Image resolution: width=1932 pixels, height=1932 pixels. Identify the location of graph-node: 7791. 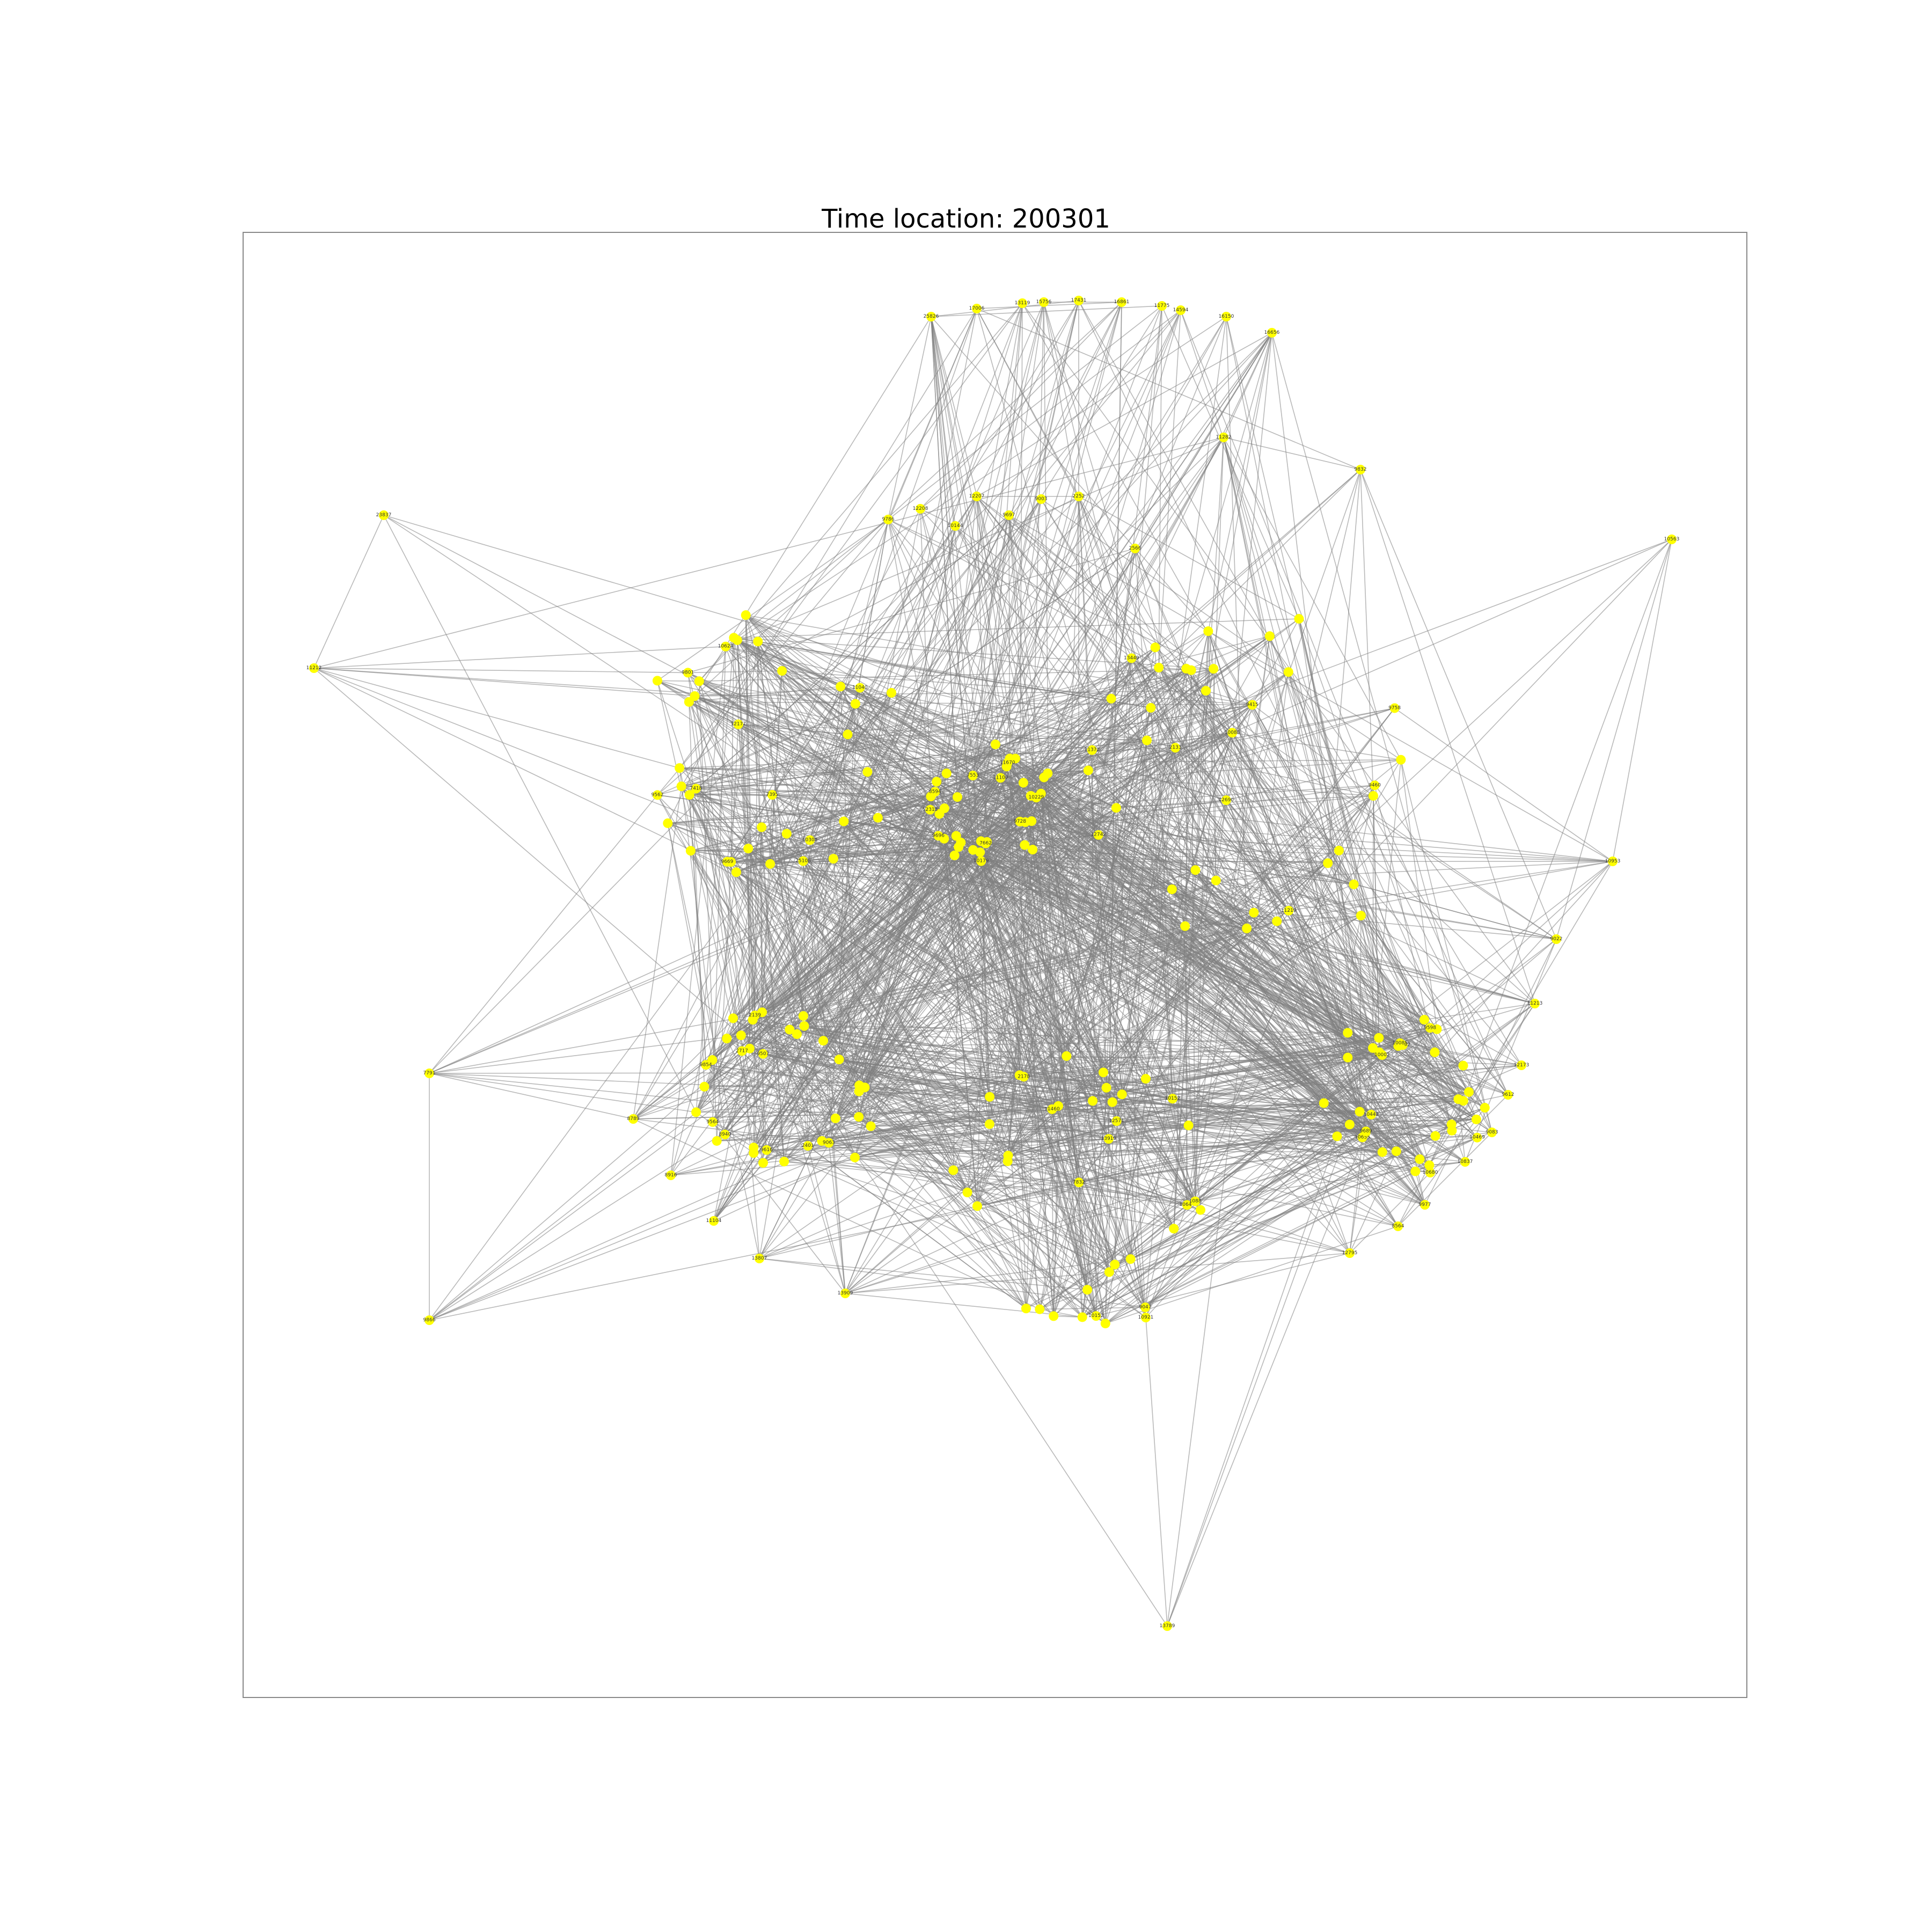
(429, 1073).